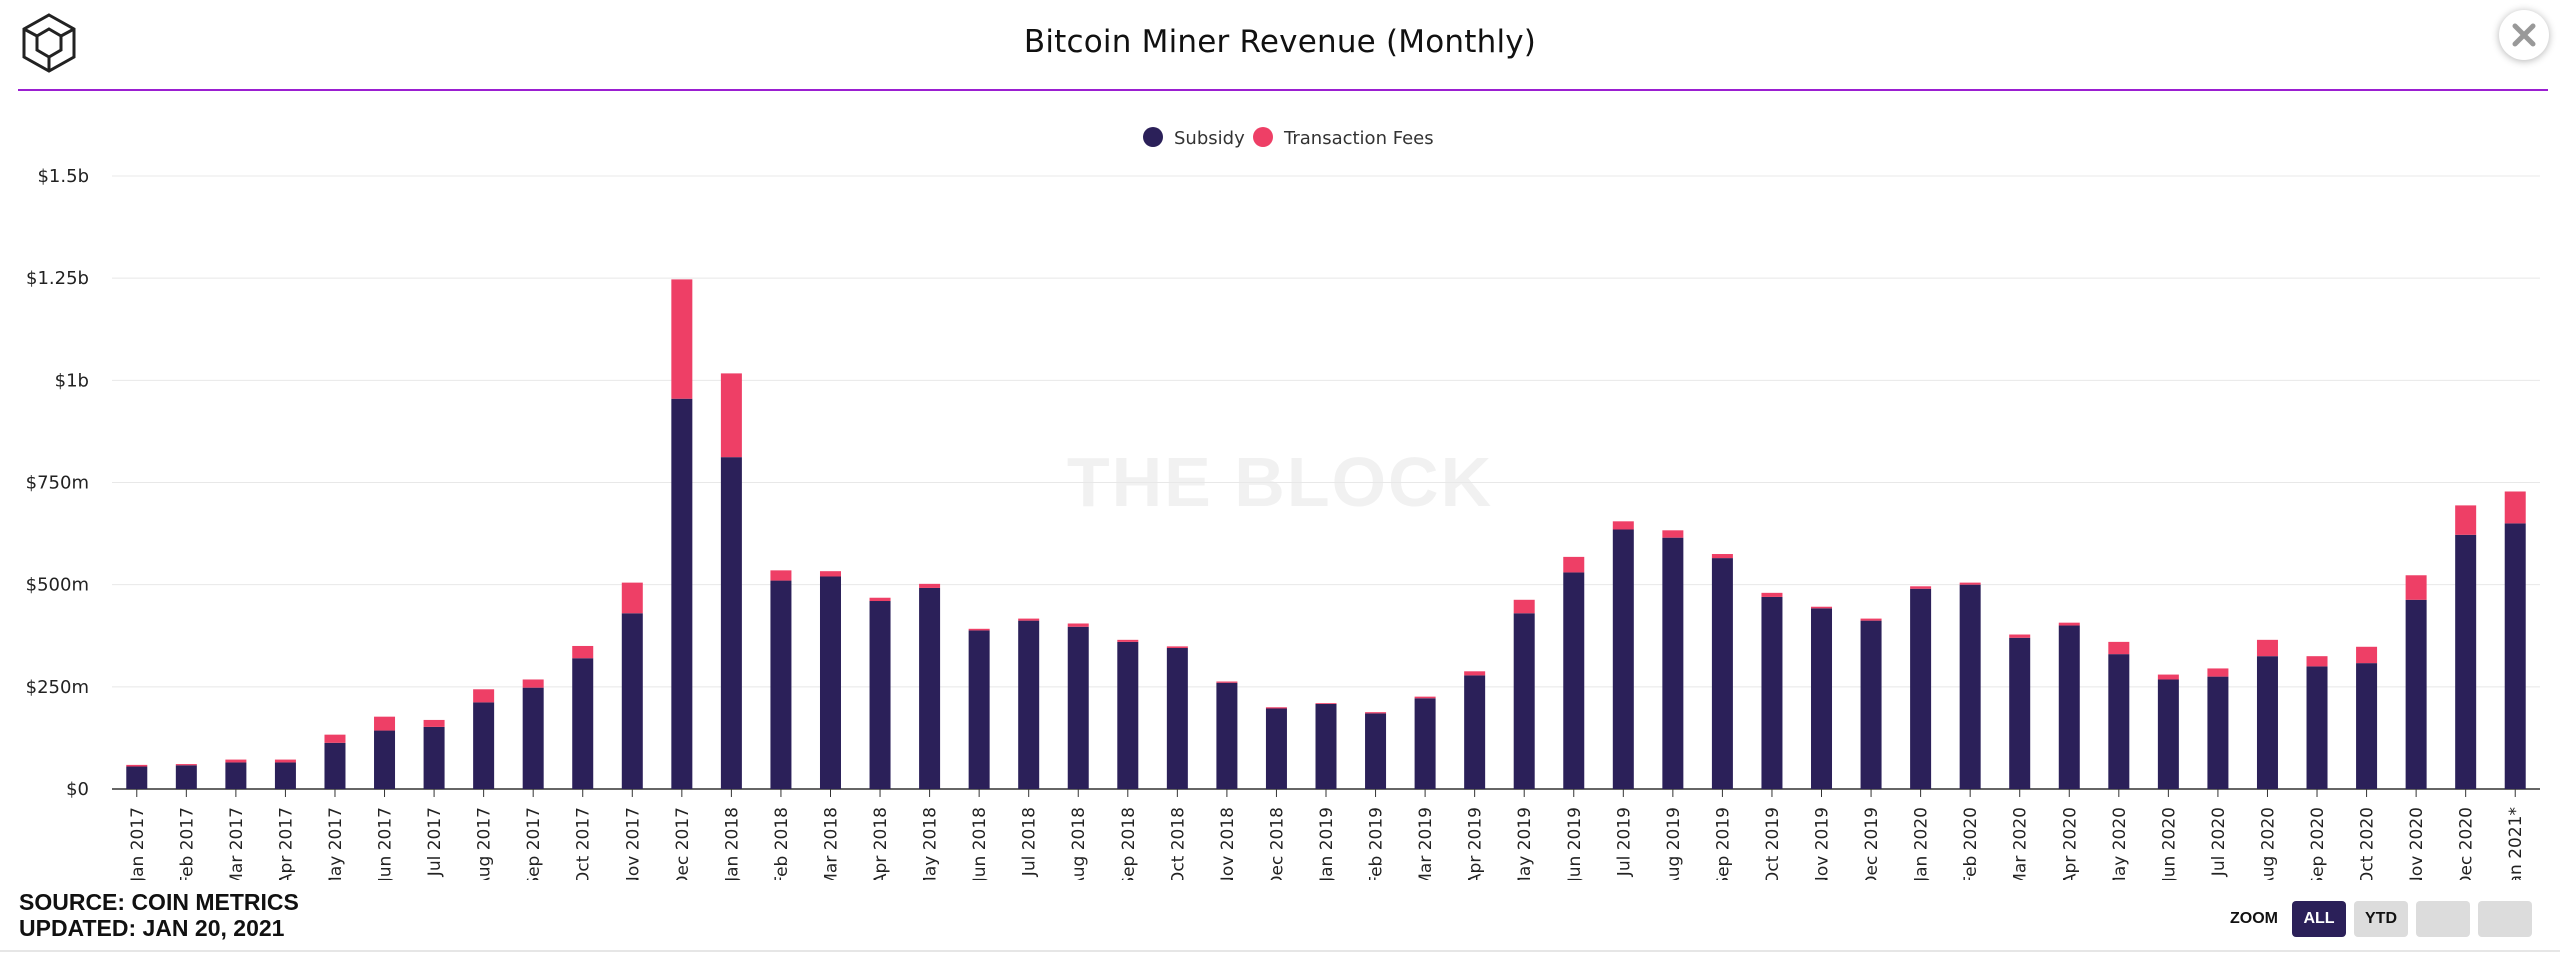 The height and width of the screenshot is (961, 2560). Describe the element at coordinates (1209, 138) in the screenshot. I see `legend-subsidy-label: Subsidy` at that location.